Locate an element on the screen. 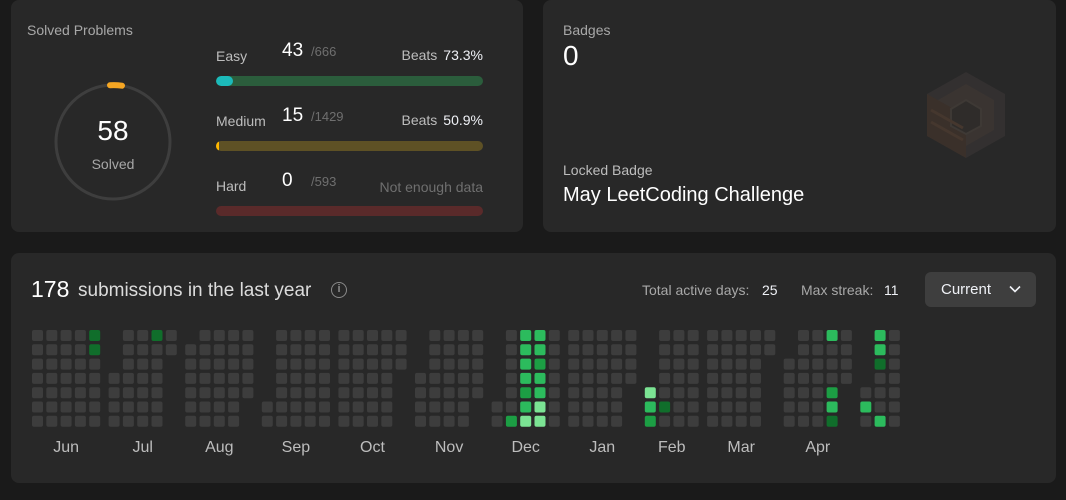 The height and width of the screenshot is (500, 1066). locked-badge-name: May LeetCoding Challenge is located at coordinates (684, 195).